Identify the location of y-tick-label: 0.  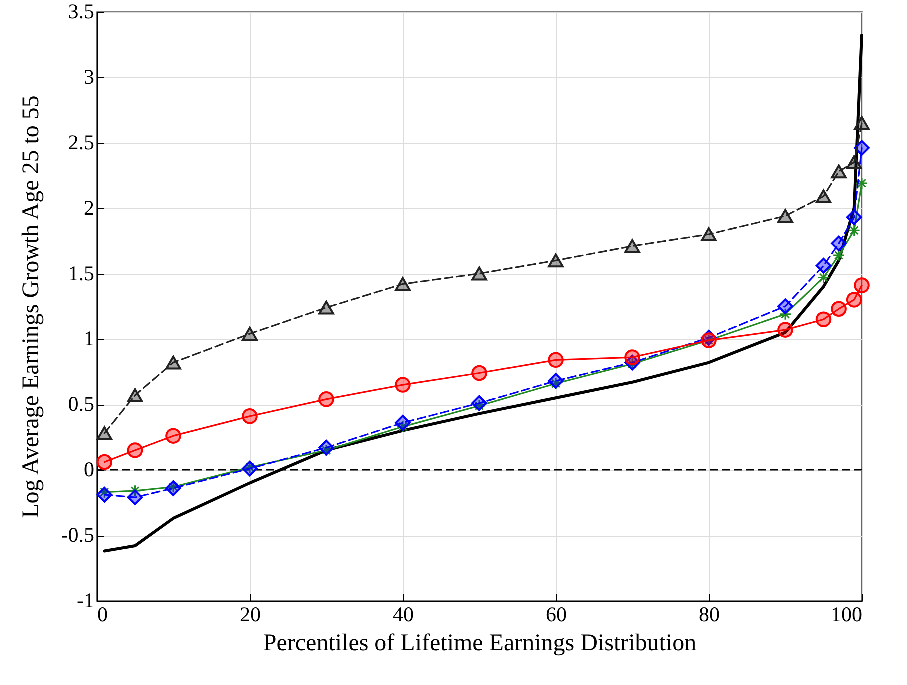
(89, 470).